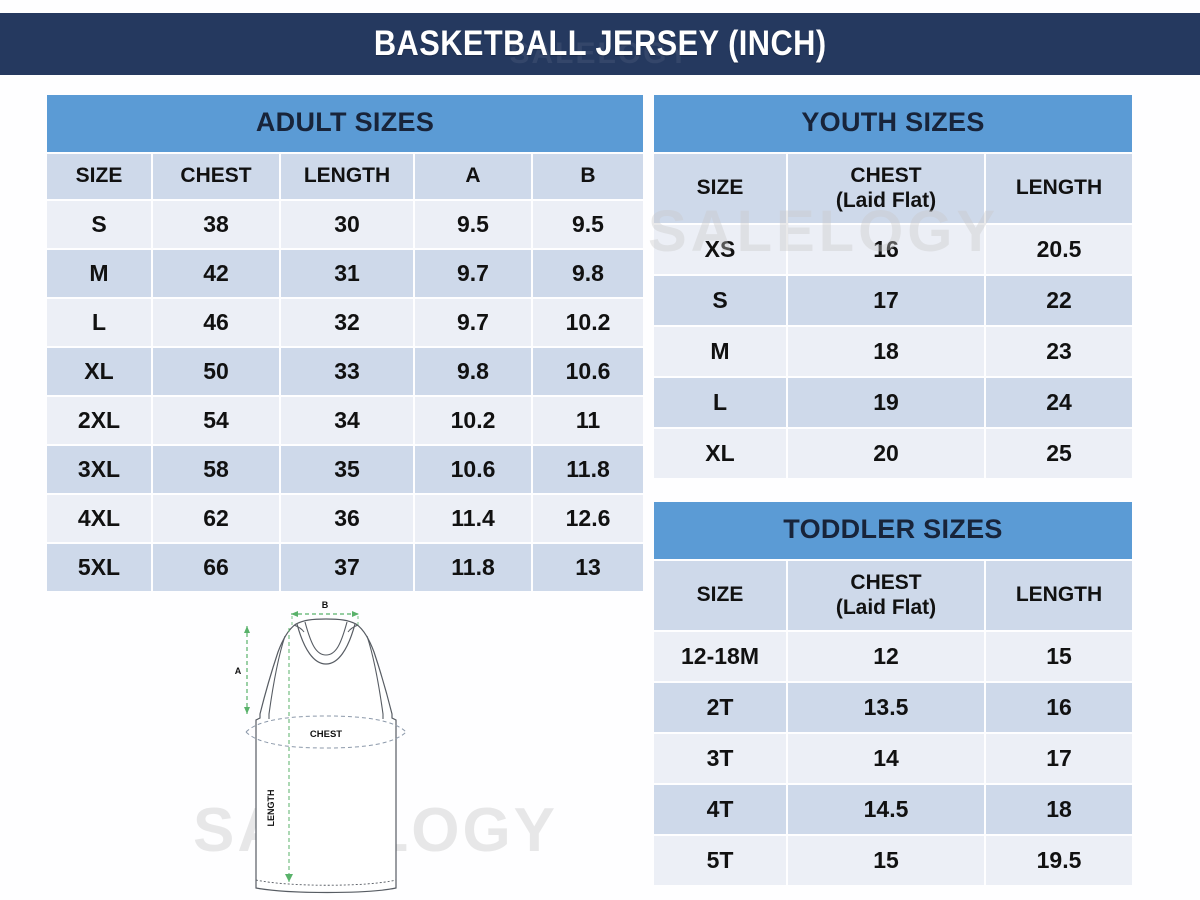  What do you see at coordinates (345, 469) in the screenshot?
I see `adult-row: 3XL 58 35 10.6 11.8` at bounding box center [345, 469].